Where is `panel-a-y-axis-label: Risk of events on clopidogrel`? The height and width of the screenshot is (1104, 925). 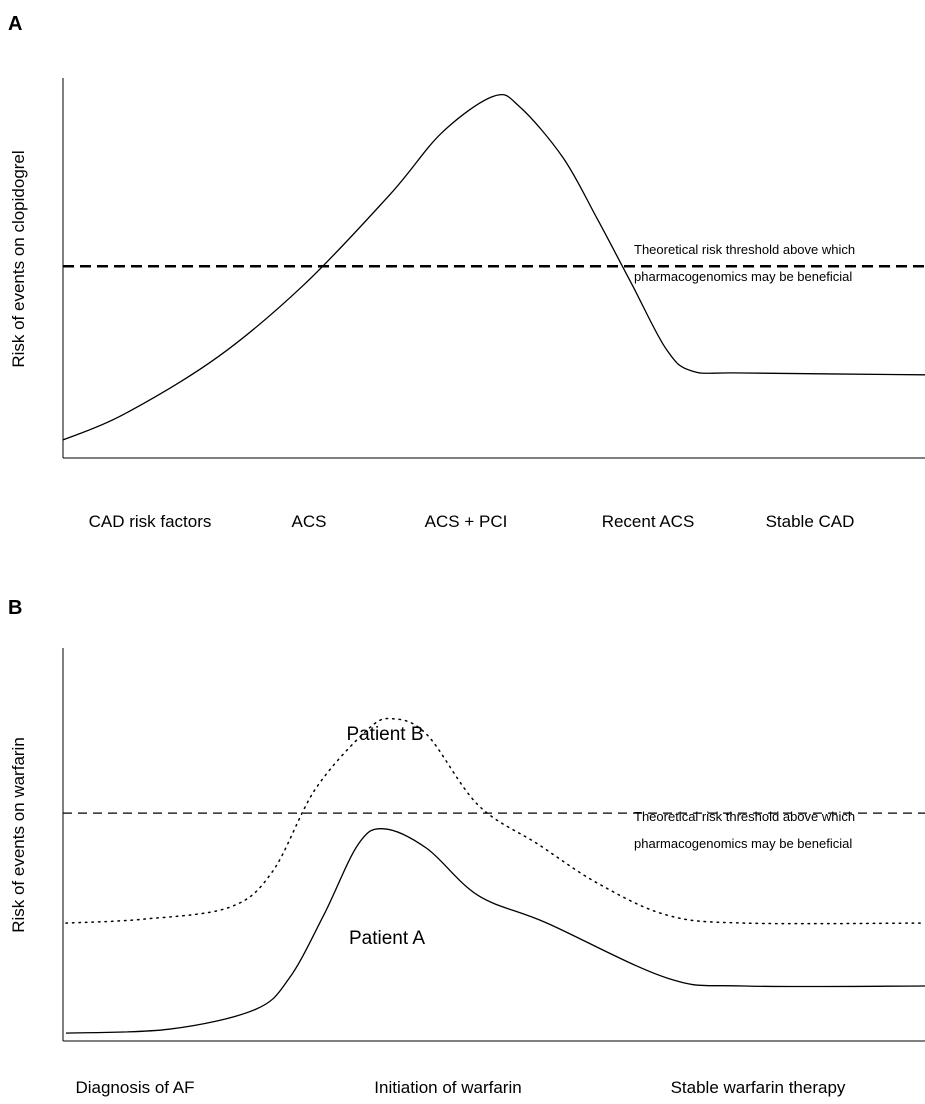
panel-a-y-axis-label: Risk of events on clopidogrel is located at coordinates (18, 258).